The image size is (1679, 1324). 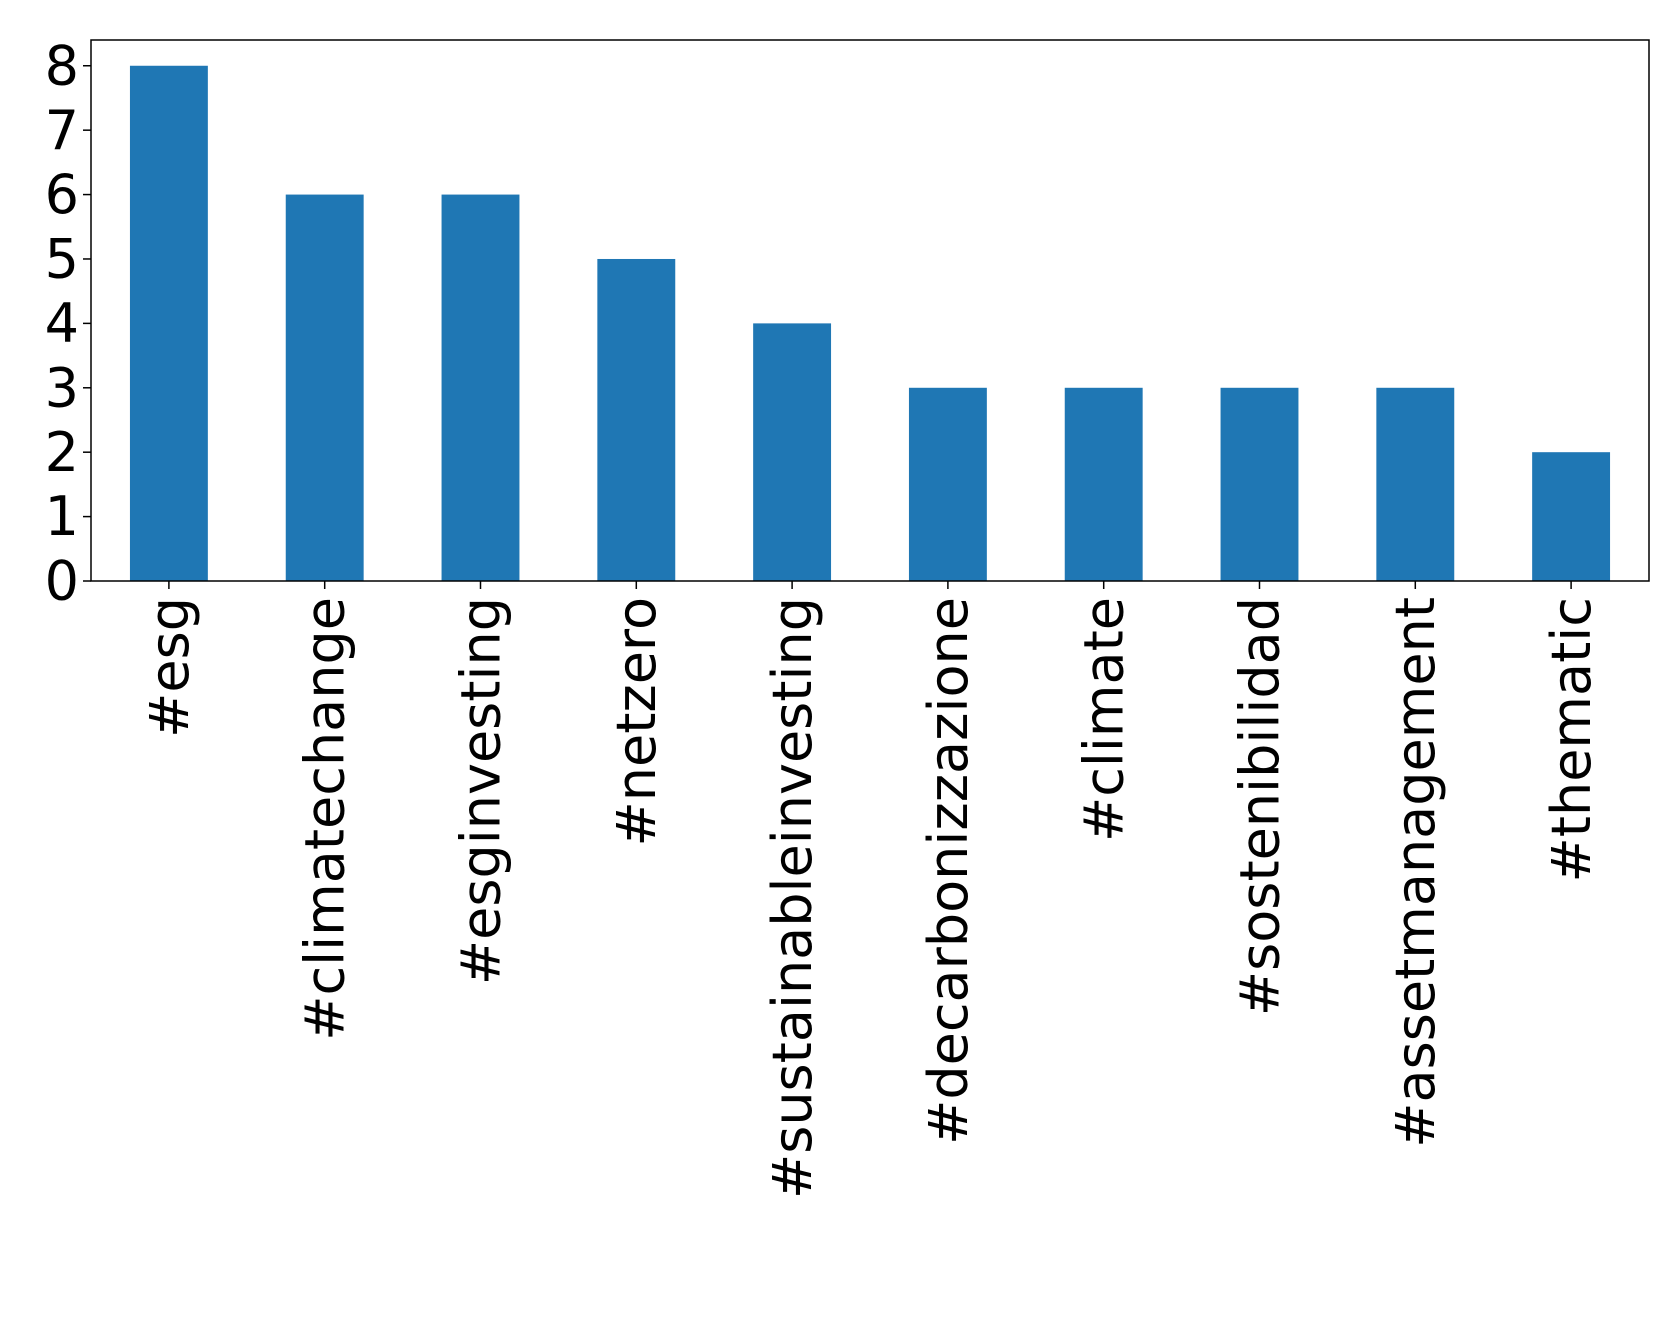 I want to click on x-tick-label: #climate, so click(x=1104, y=719).